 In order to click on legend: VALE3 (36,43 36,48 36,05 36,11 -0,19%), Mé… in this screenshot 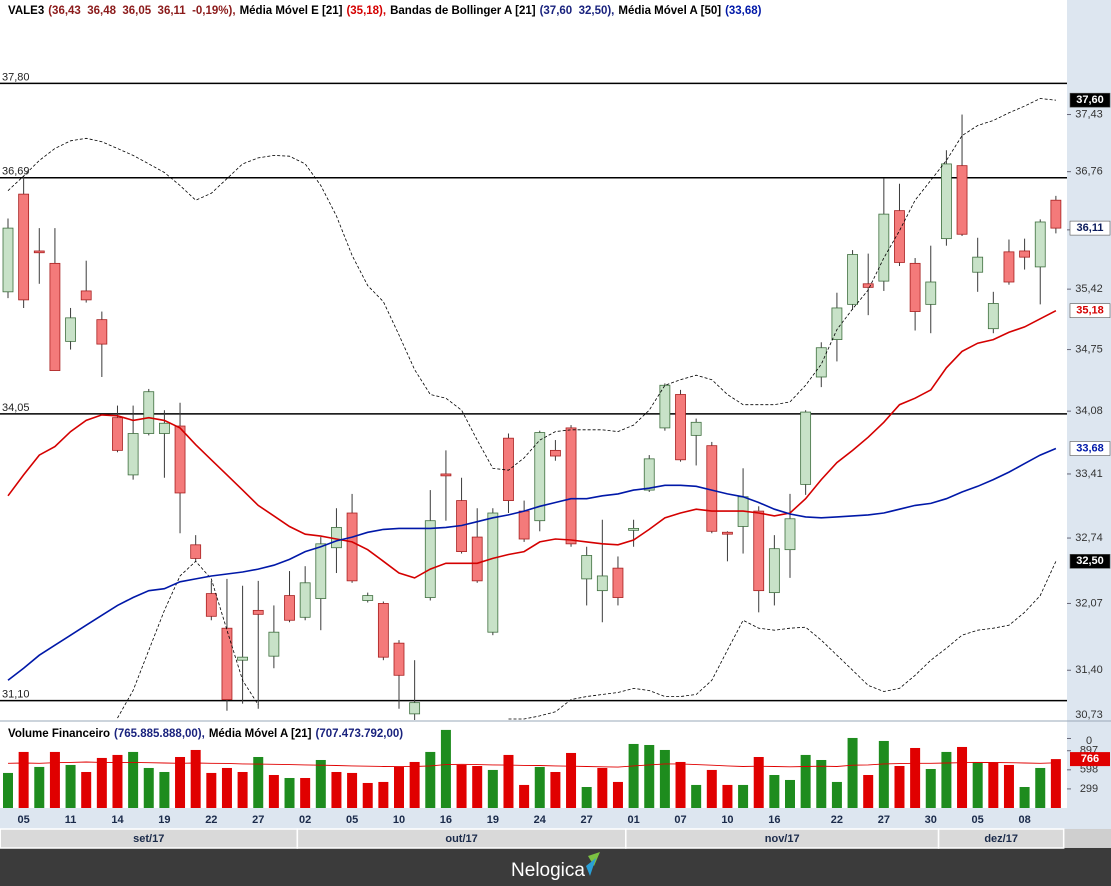, I will do `click(385, 11)`.